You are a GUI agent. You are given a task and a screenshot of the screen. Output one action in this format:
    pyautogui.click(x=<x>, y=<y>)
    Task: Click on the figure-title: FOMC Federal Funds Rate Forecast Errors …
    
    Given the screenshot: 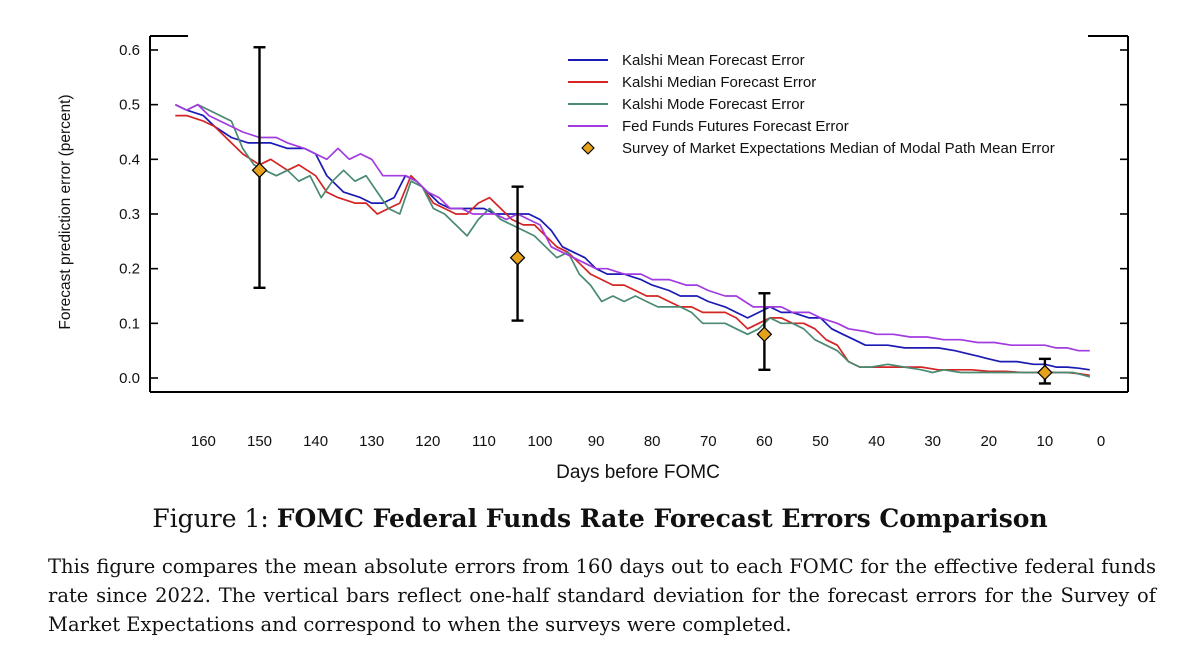 What is the action you would take?
    pyautogui.click(x=662, y=518)
    